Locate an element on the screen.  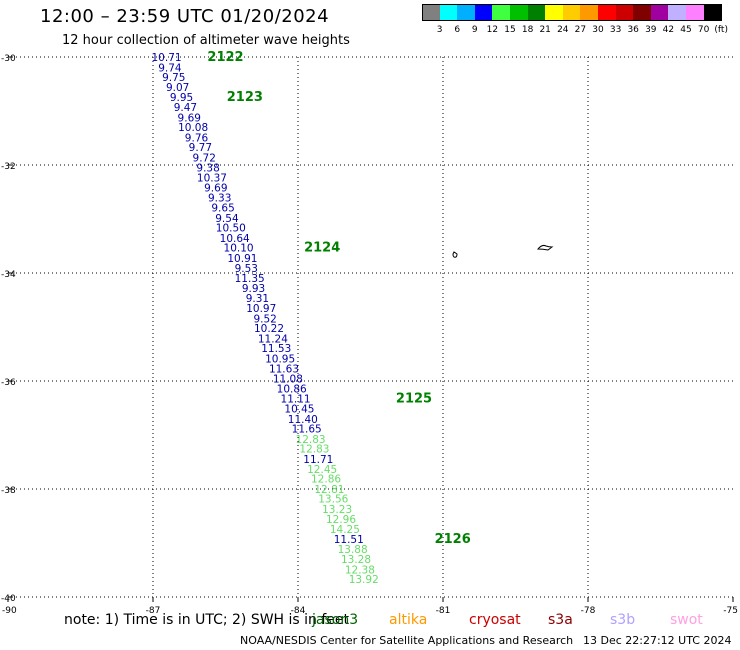
x-tick-label: -75 is located at coordinates (730, 611).